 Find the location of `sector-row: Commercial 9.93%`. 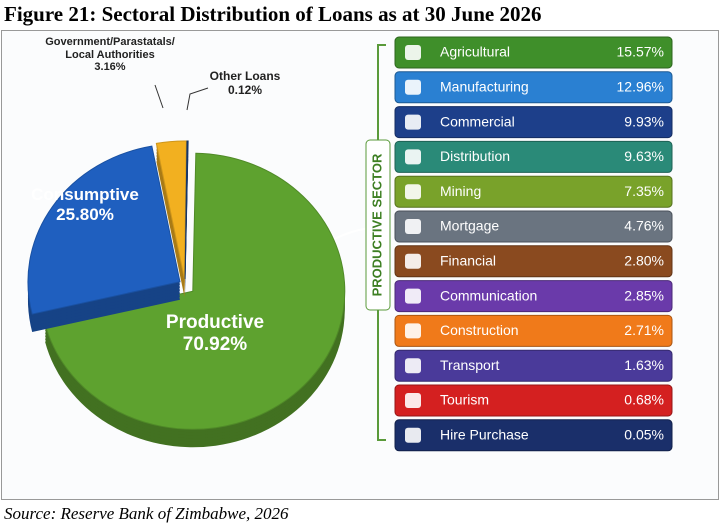

sector-row: Commercial 9.93% is located at coordinates (533, 122).